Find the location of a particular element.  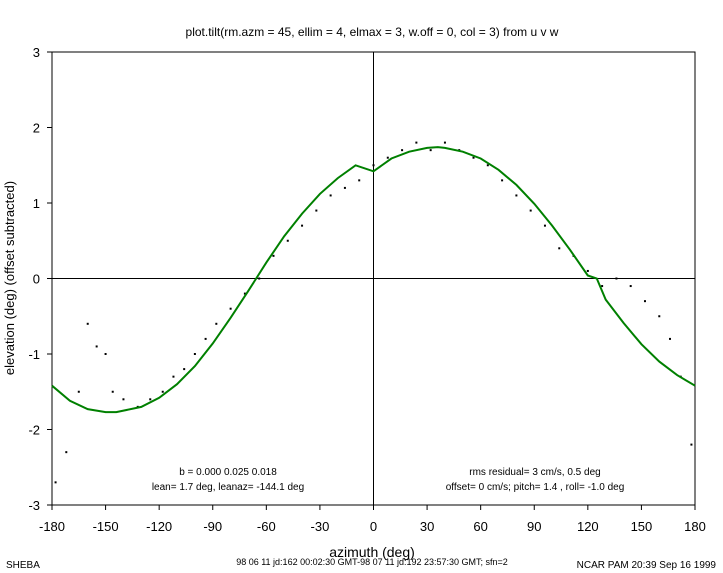

x-tick-label: 150 is located at coordinates (642, 526).